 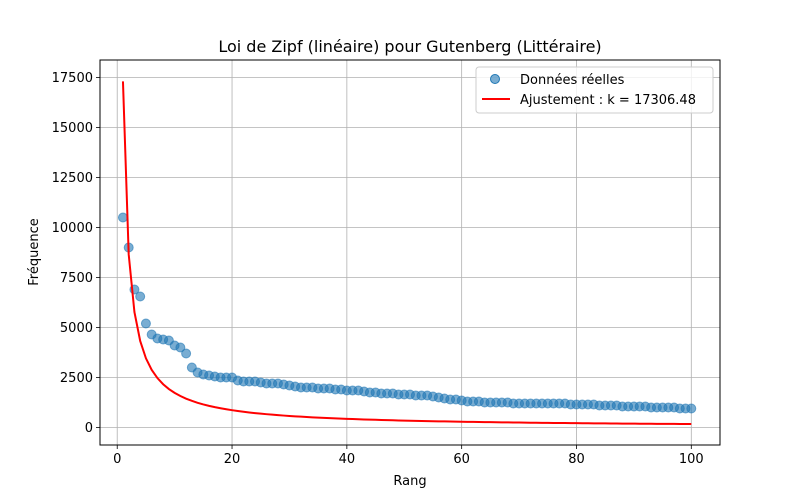 I want to click on x-tick-label: 60, so click(x=461, y=459).